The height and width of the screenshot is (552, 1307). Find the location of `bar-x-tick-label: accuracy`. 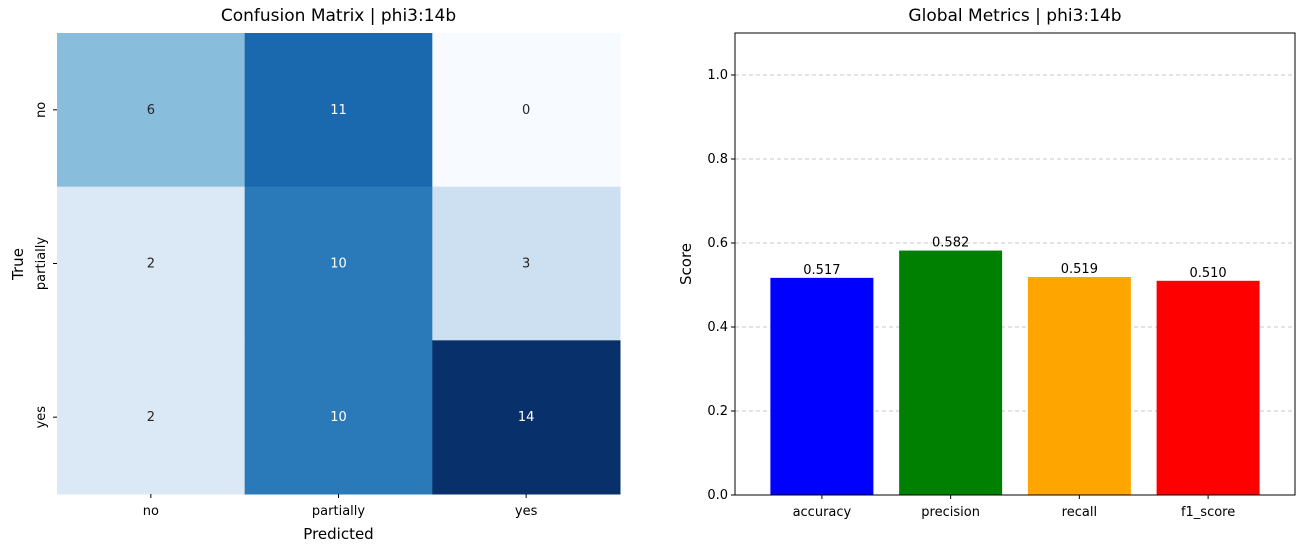

bar-x-tick-label: accuracy is located at coordinates (822, 512).